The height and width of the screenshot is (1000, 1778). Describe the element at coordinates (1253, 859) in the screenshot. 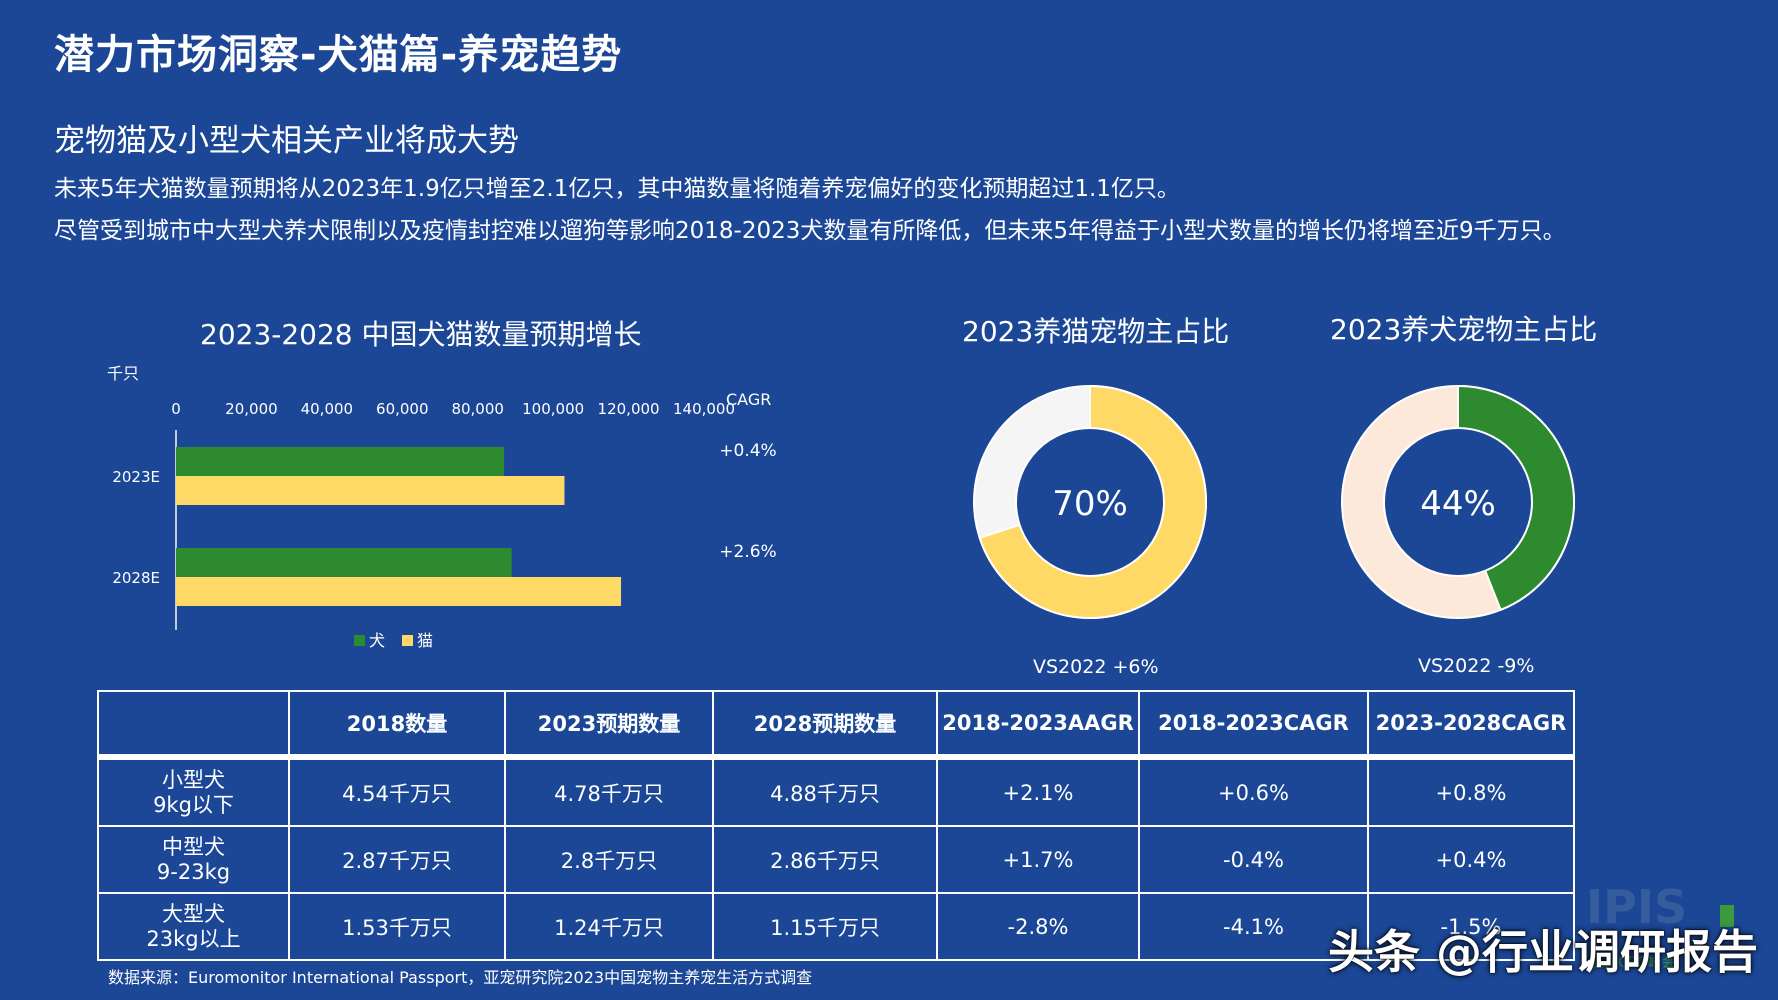

I see `table-cell: -0.4%` at that location.